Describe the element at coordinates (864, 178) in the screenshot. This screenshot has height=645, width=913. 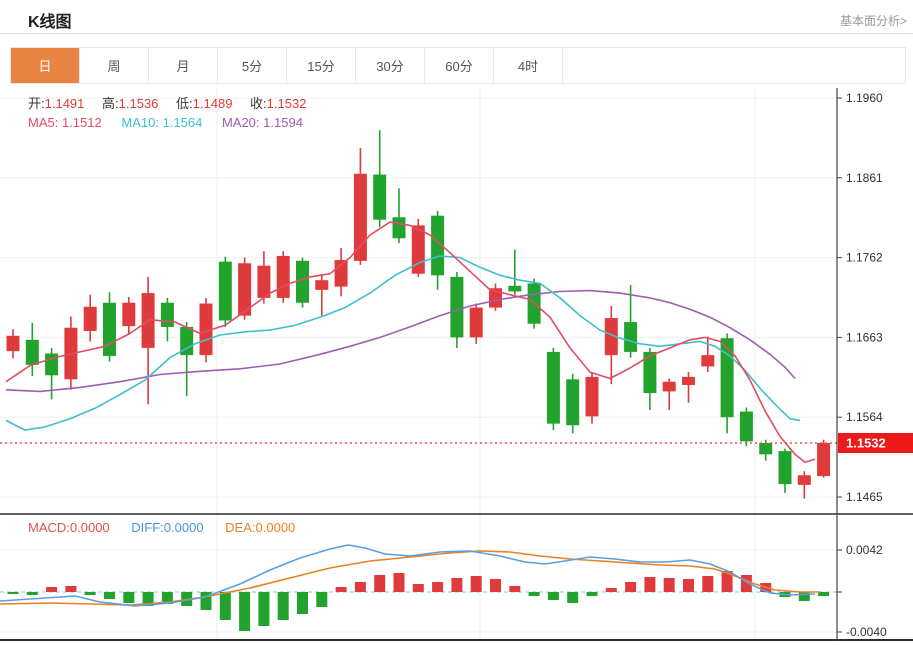
I see `svg-text: 1.1861` at that location.